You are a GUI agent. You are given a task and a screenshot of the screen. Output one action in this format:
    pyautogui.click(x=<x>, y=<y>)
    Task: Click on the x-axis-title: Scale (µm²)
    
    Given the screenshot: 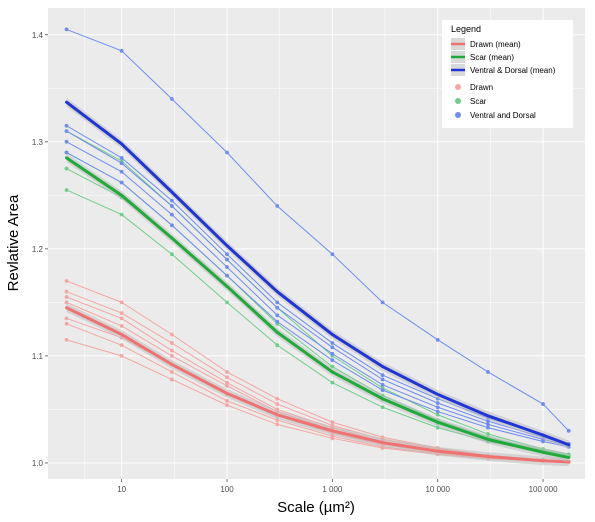 What is the action you would take?
    pyautogui.click(x=316, y=507)
    